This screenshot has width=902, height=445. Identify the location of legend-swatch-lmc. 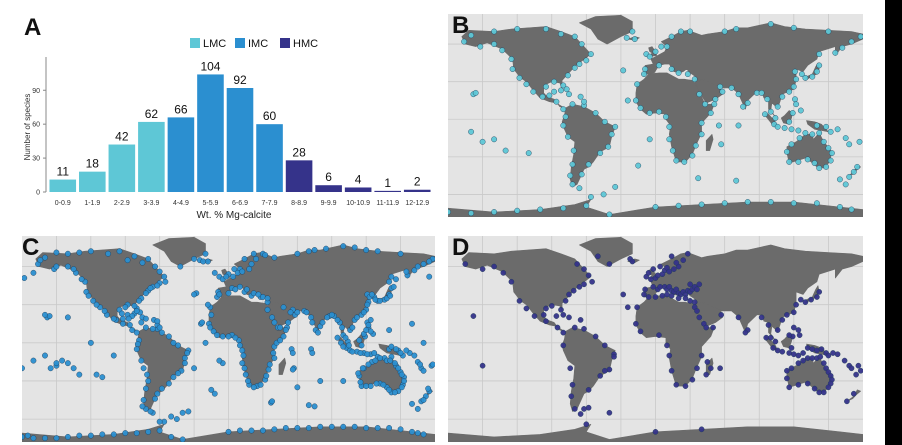
(195, 43).